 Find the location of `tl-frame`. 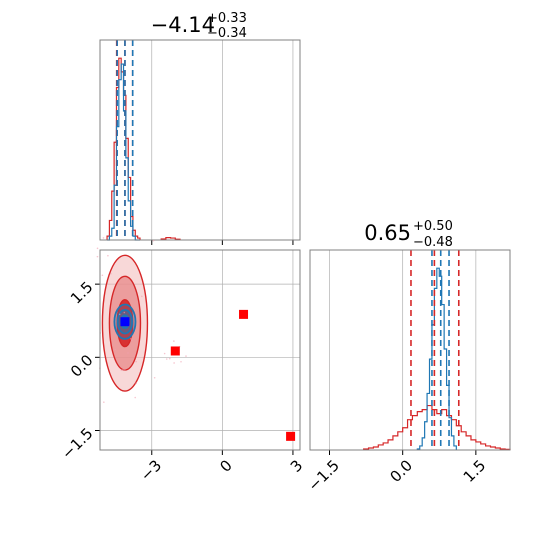

tl-frame is located at coordinates (200, 140).